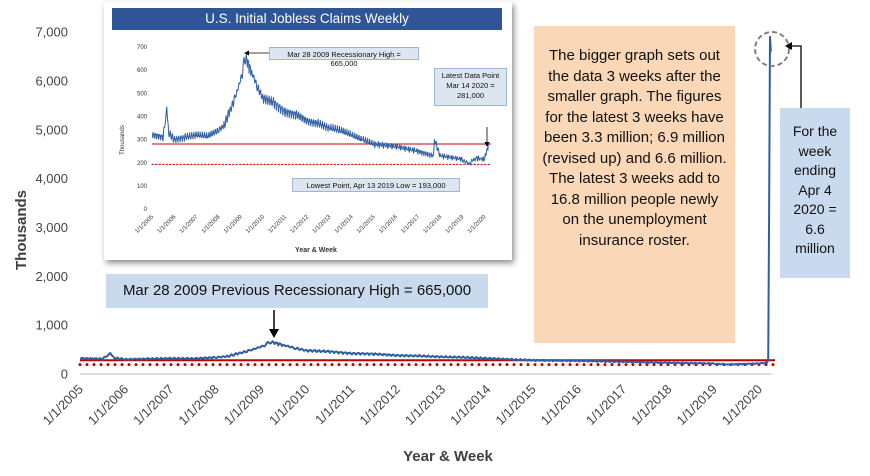 Image resolution: width=870 pixels, height=476 pixels. Describe the element at coordinates (63, 405) in the screenshot. I see `x-tick-label: 1/1/2005` at that location.